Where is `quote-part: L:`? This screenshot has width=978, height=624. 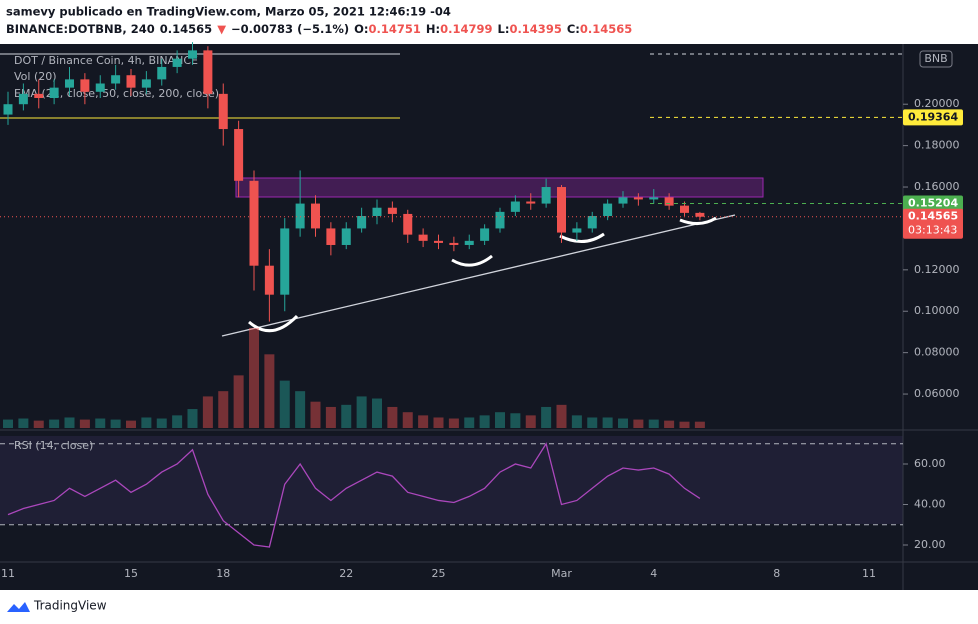 quote-part: L: is located at coordinates (504, 29).